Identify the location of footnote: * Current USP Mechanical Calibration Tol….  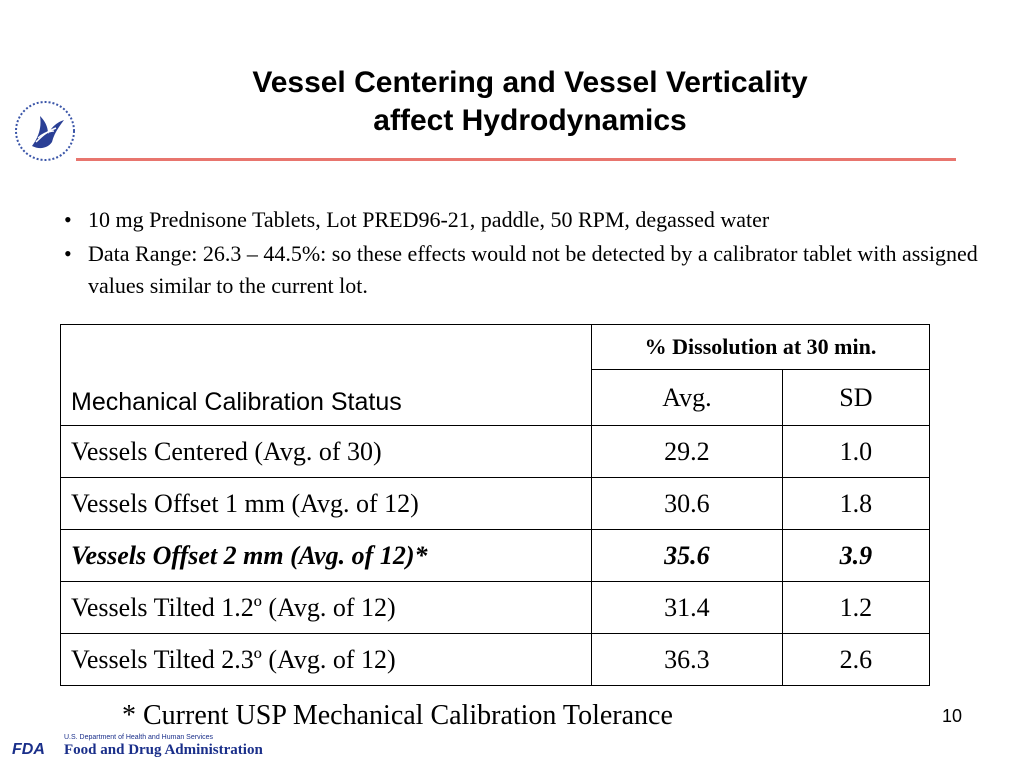
(397, 715).